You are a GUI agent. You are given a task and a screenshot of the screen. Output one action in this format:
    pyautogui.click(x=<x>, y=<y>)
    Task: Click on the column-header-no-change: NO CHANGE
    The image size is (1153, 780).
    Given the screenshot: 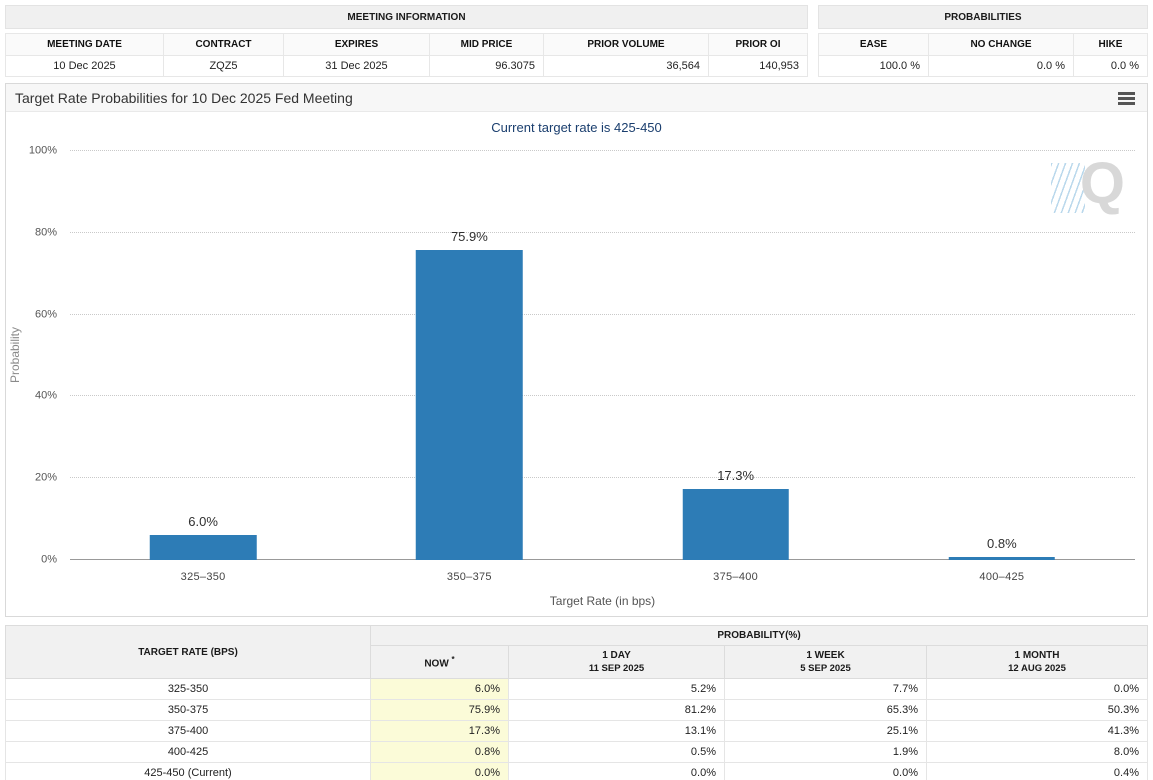 What is the action you would take?
    pyautogui.click(x=1001, y=44)
    